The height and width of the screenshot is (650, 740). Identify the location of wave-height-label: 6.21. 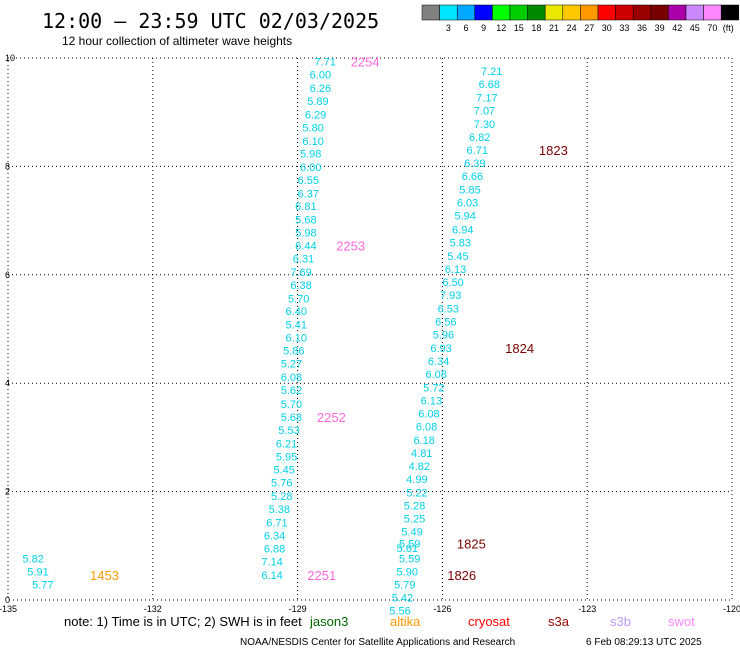
(286, 444).